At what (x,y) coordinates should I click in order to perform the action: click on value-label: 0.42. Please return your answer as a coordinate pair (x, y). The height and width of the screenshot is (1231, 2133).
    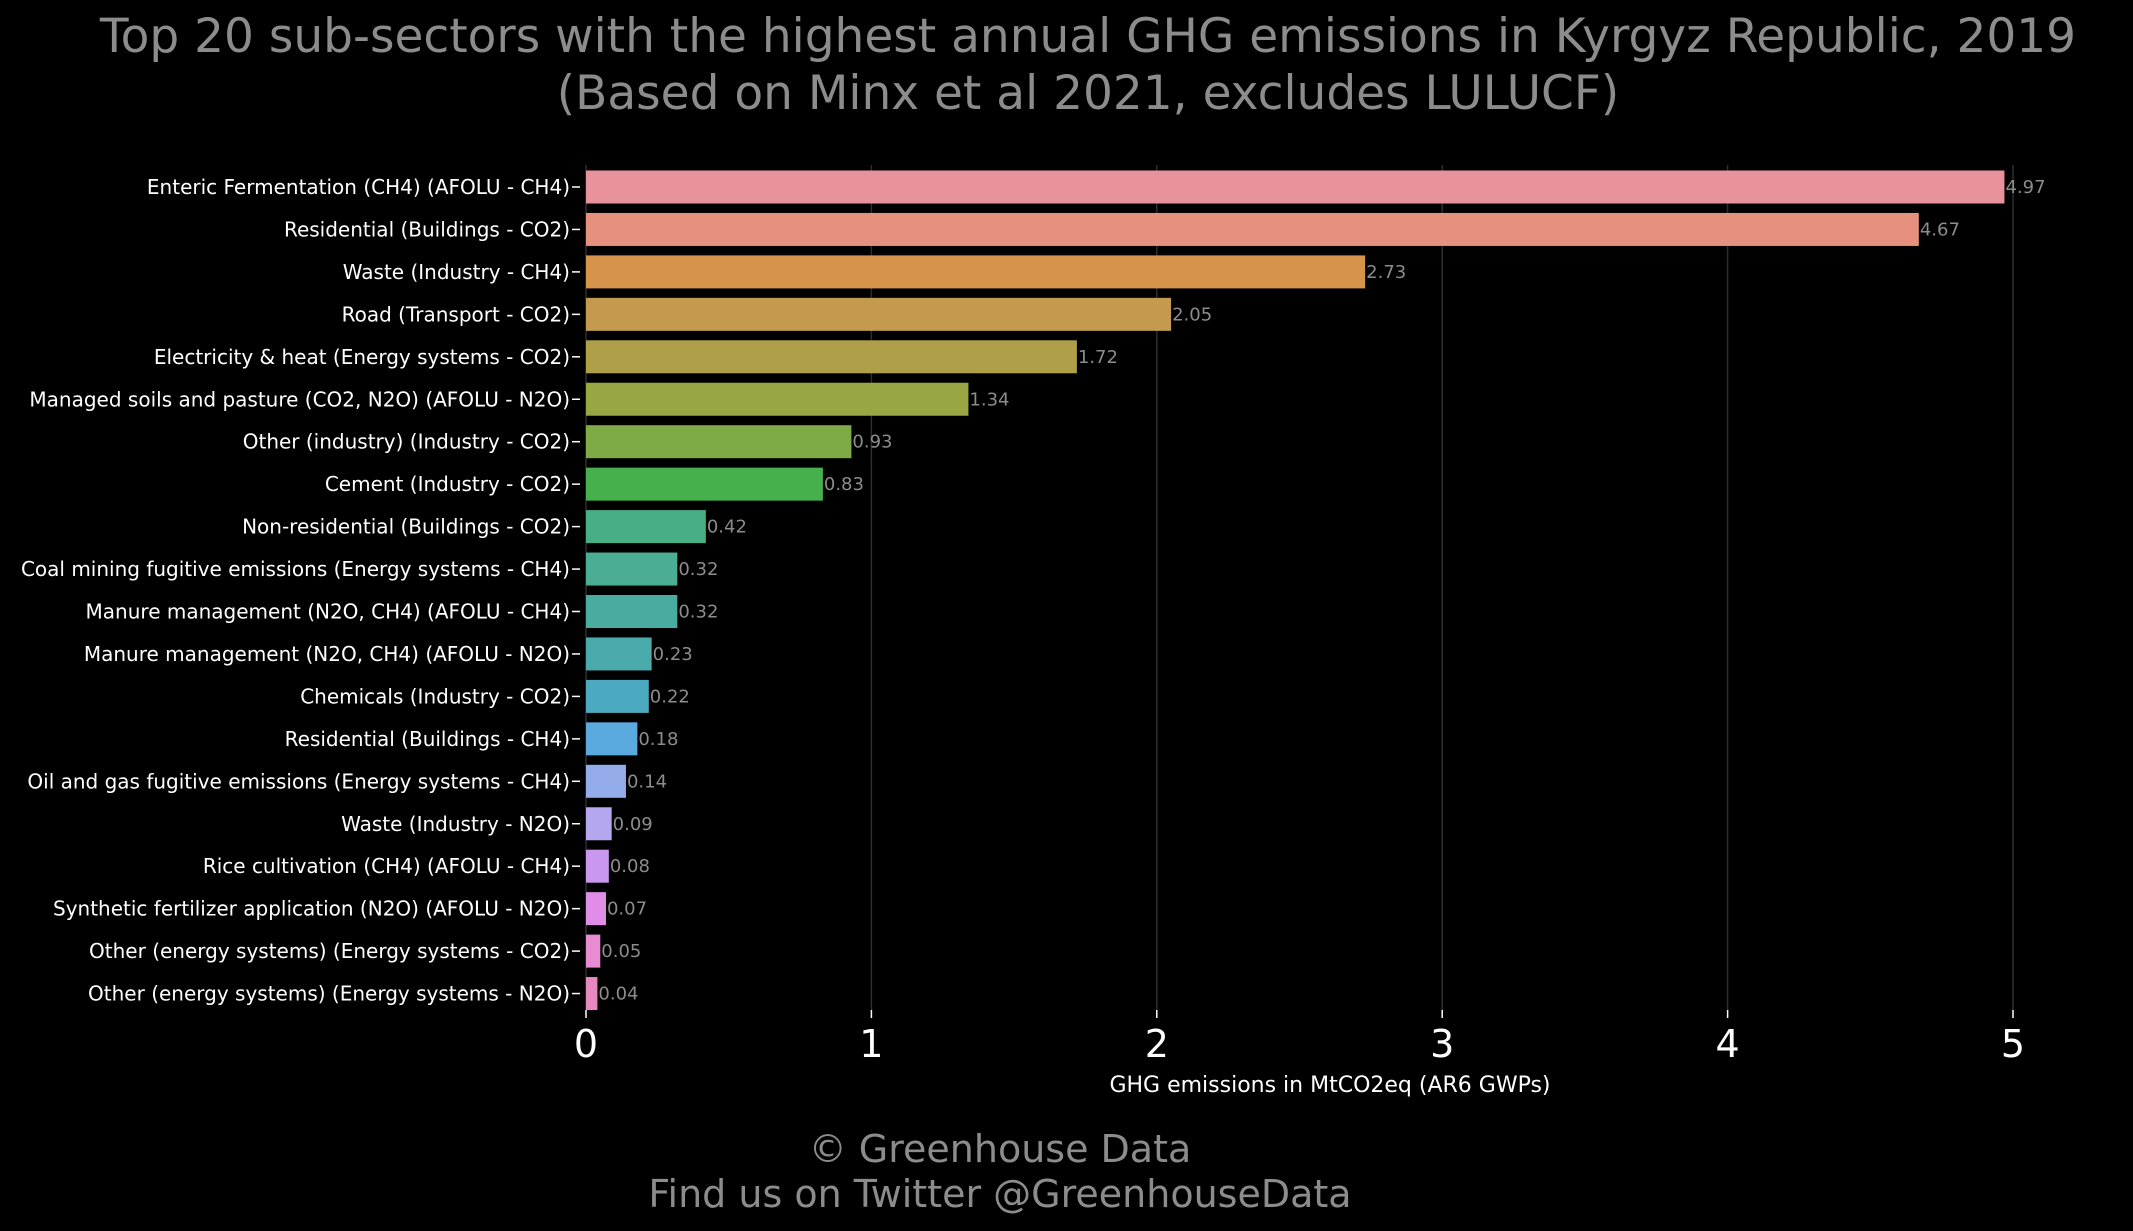
    Looking at the image, I should click on (727, 527).